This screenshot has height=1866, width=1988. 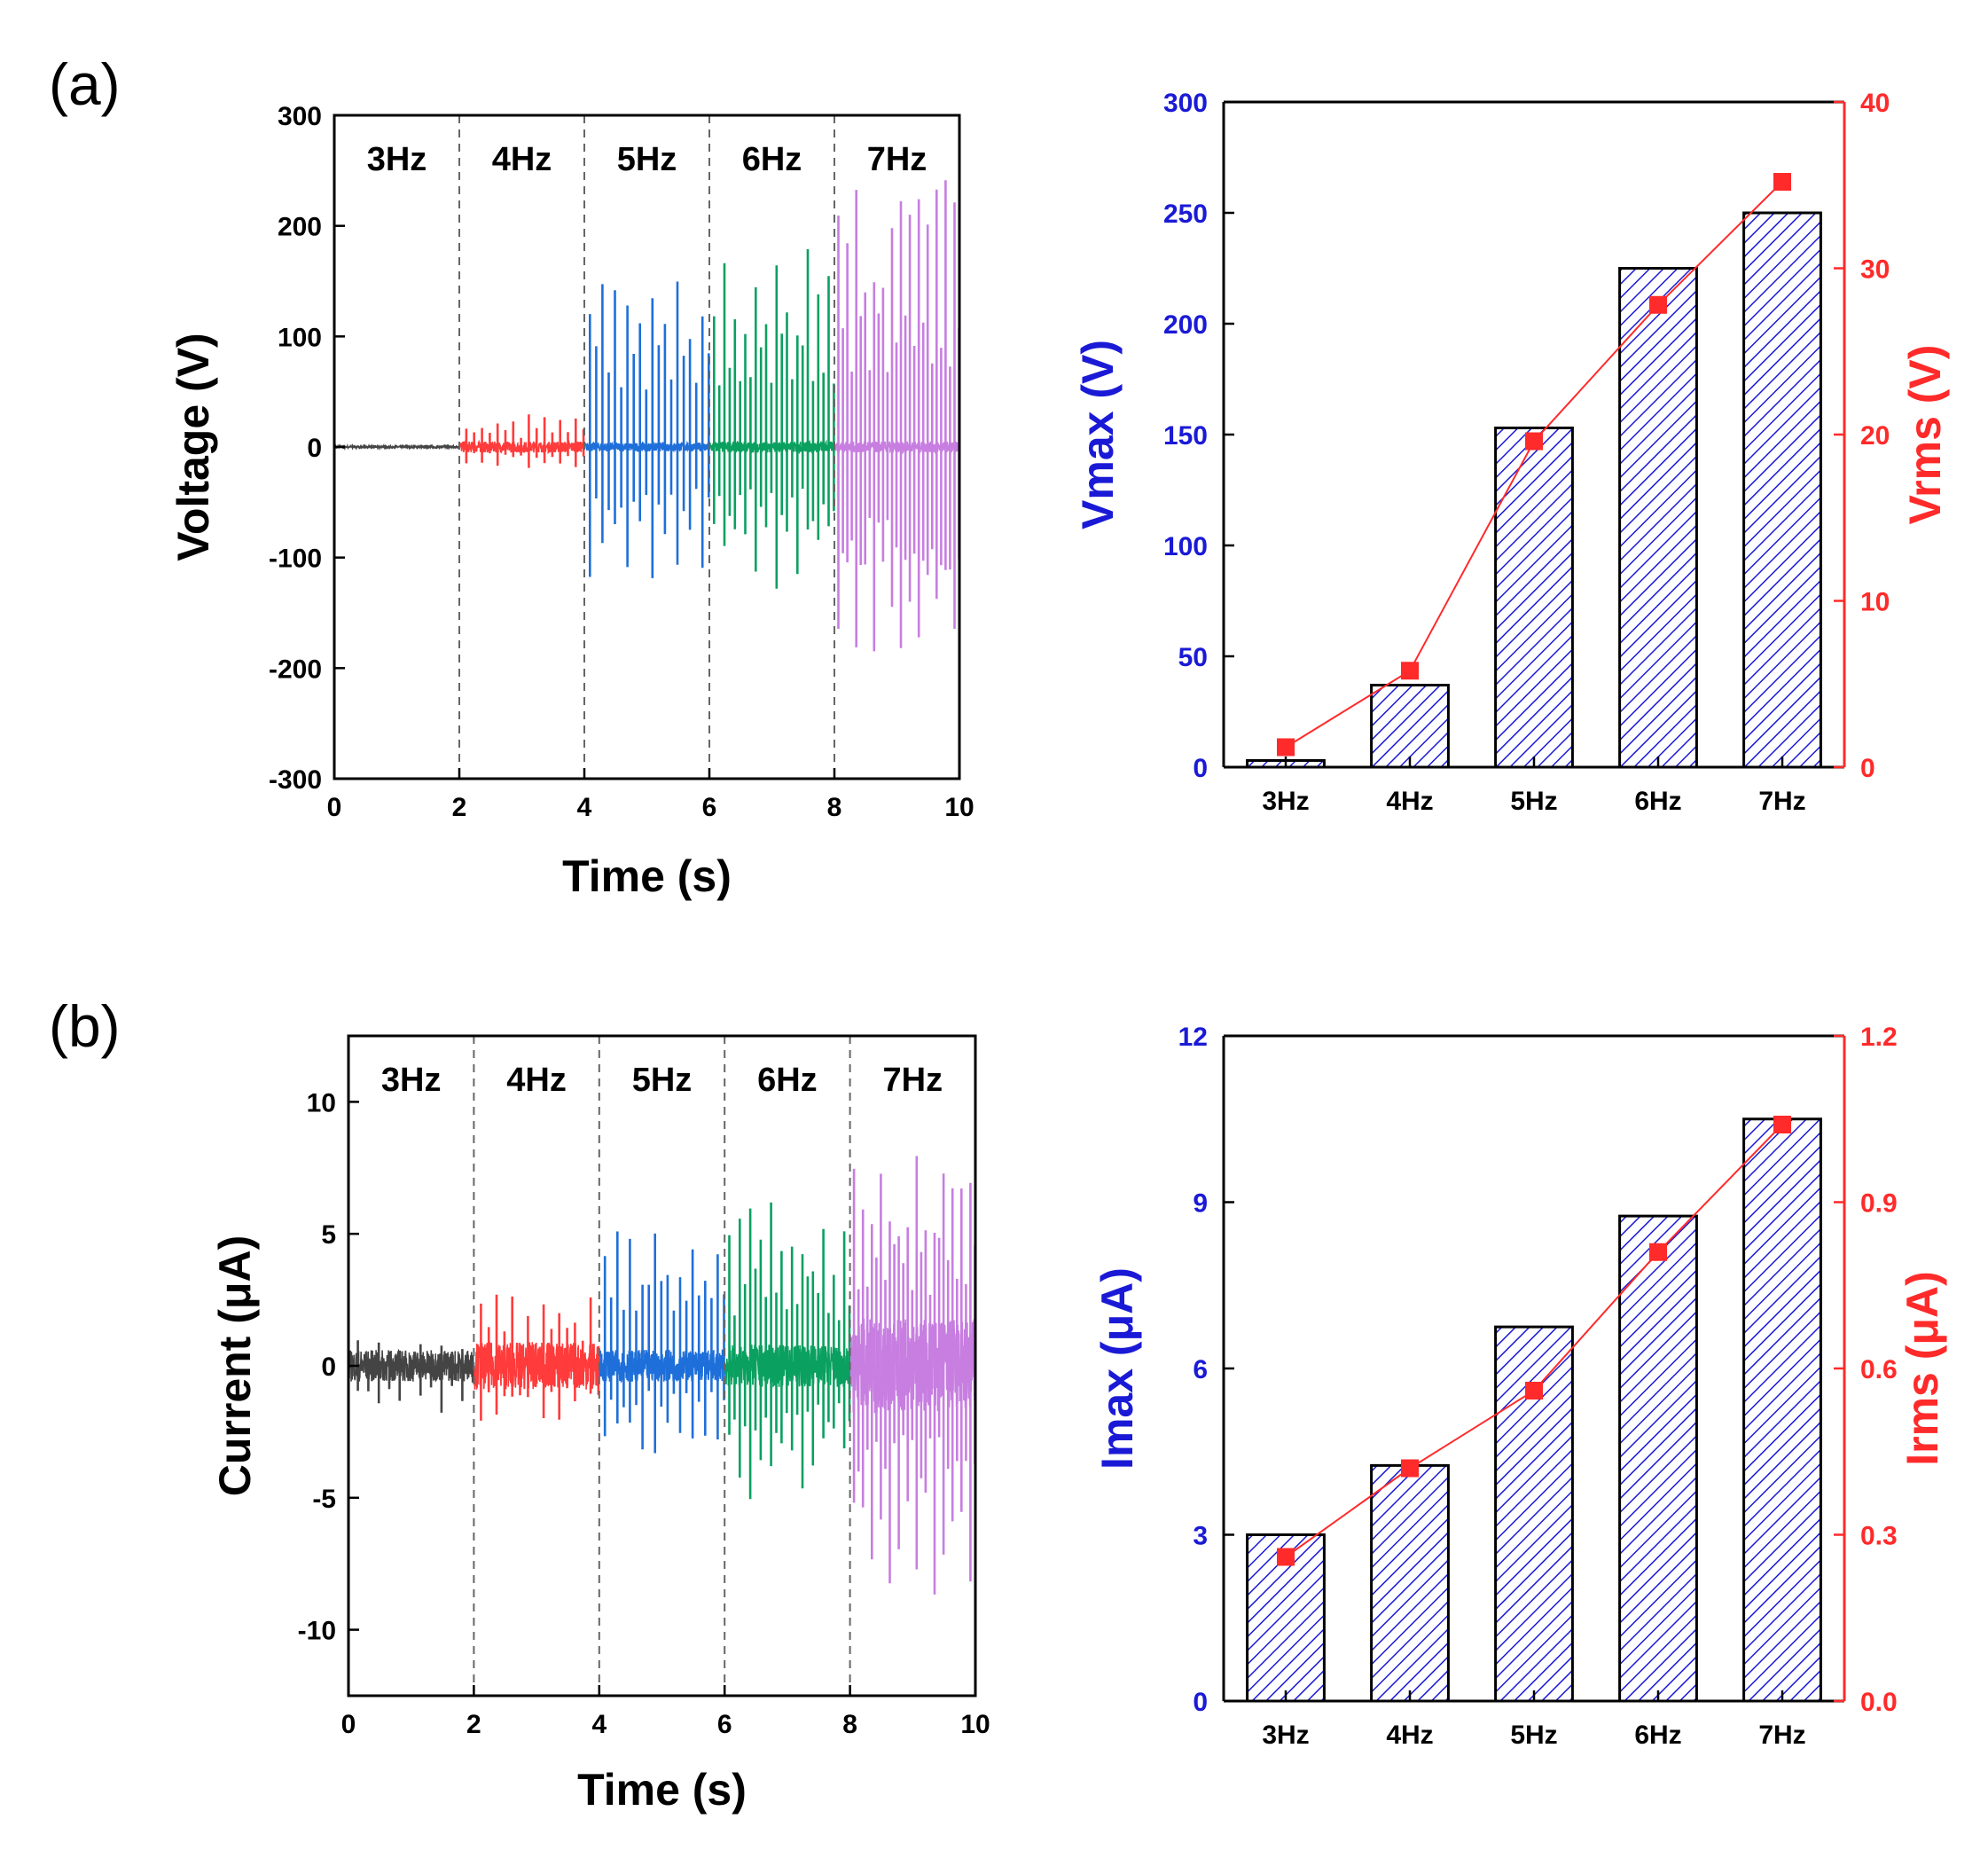 What do you see at coordinates (1867, 768) in the screenshot?
I see `y2-tick-label: 0` at bounding box center [1867, 768].